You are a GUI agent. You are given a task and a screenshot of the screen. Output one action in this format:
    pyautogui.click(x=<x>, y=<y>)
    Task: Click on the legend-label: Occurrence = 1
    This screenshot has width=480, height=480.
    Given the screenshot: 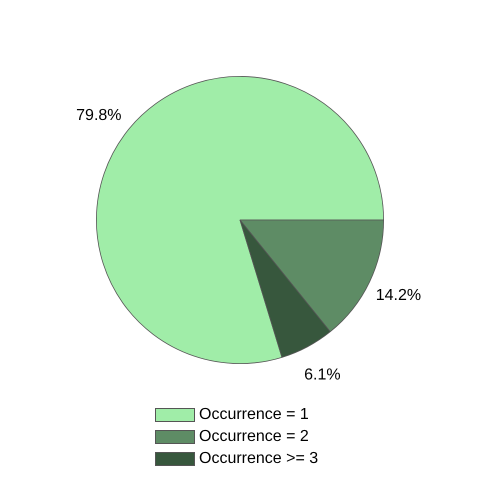 What is the action you would take?
    pyautogui.click(x=254, y=415)
    